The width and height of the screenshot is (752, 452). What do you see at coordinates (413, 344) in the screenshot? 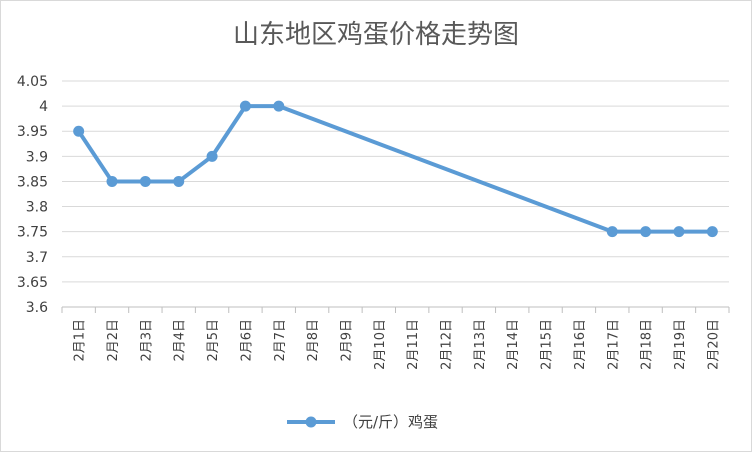
I see `x-tick-label: 2月11日` at bounding box center [413, 344].